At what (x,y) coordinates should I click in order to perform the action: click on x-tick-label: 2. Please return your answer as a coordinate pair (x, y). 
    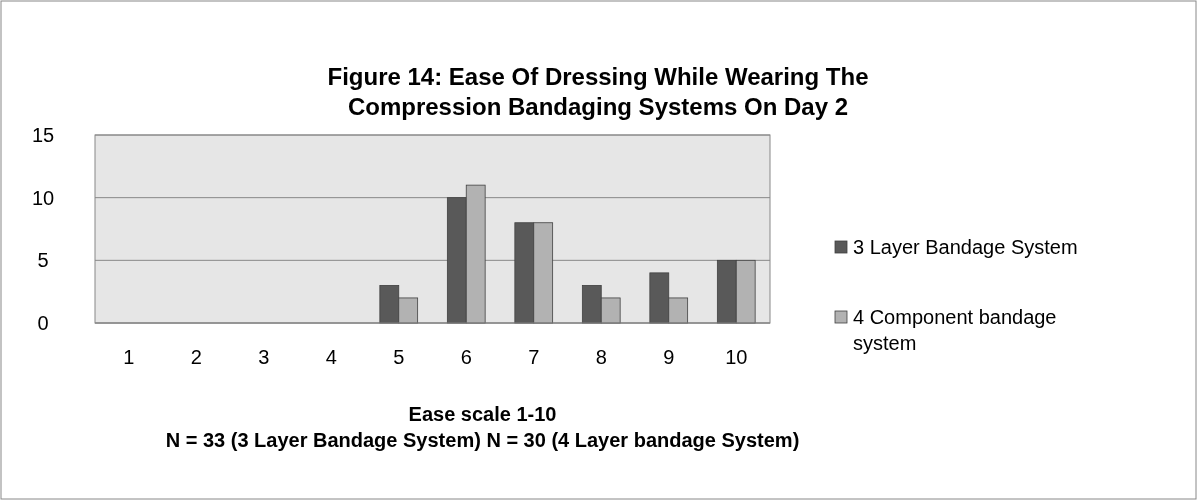
    Looking at the image, I should click on (196, 357).